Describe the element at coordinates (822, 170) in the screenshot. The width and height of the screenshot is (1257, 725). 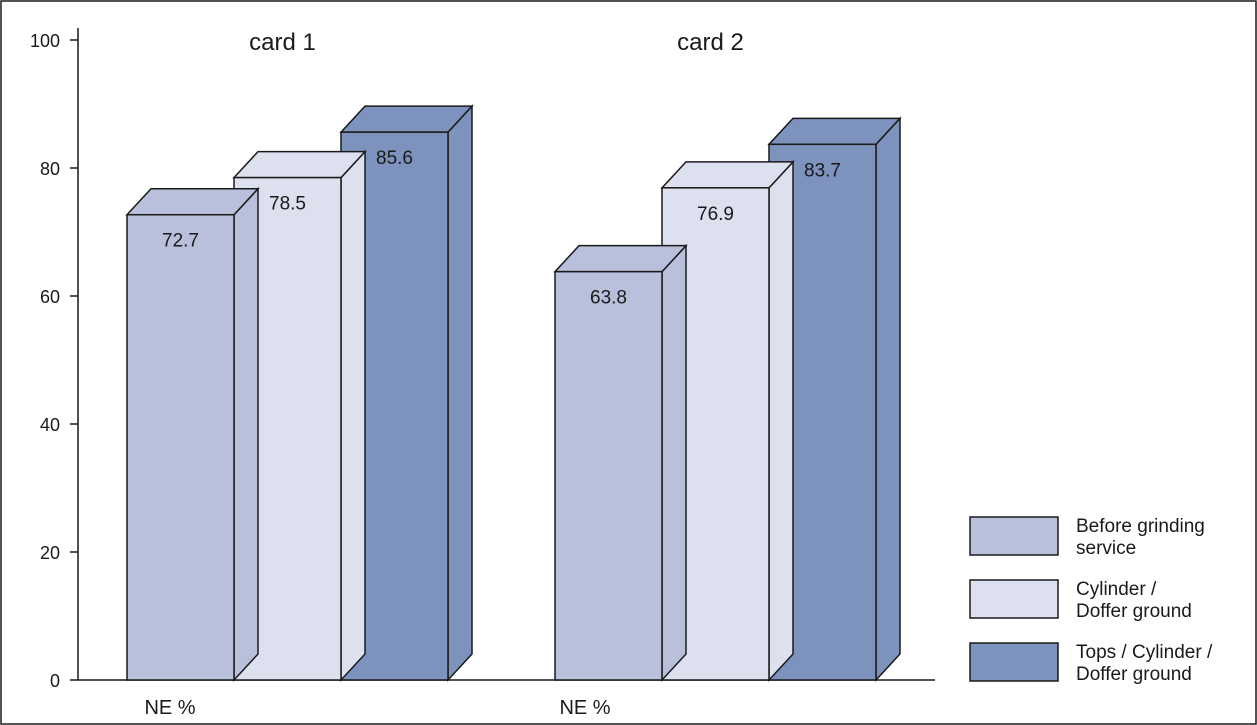
I see `bar-value-label: 83.7` at that location.